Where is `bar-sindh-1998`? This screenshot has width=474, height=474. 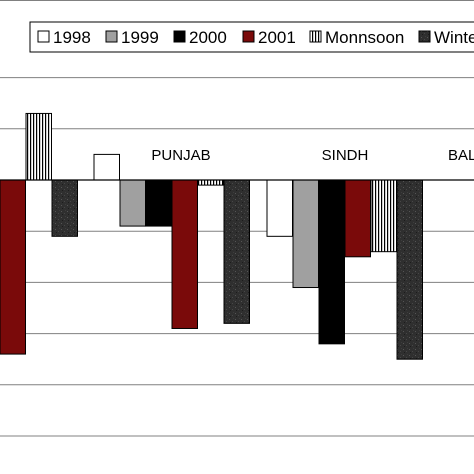
bar-sindh-1998 is located at coordinates (279, 208).